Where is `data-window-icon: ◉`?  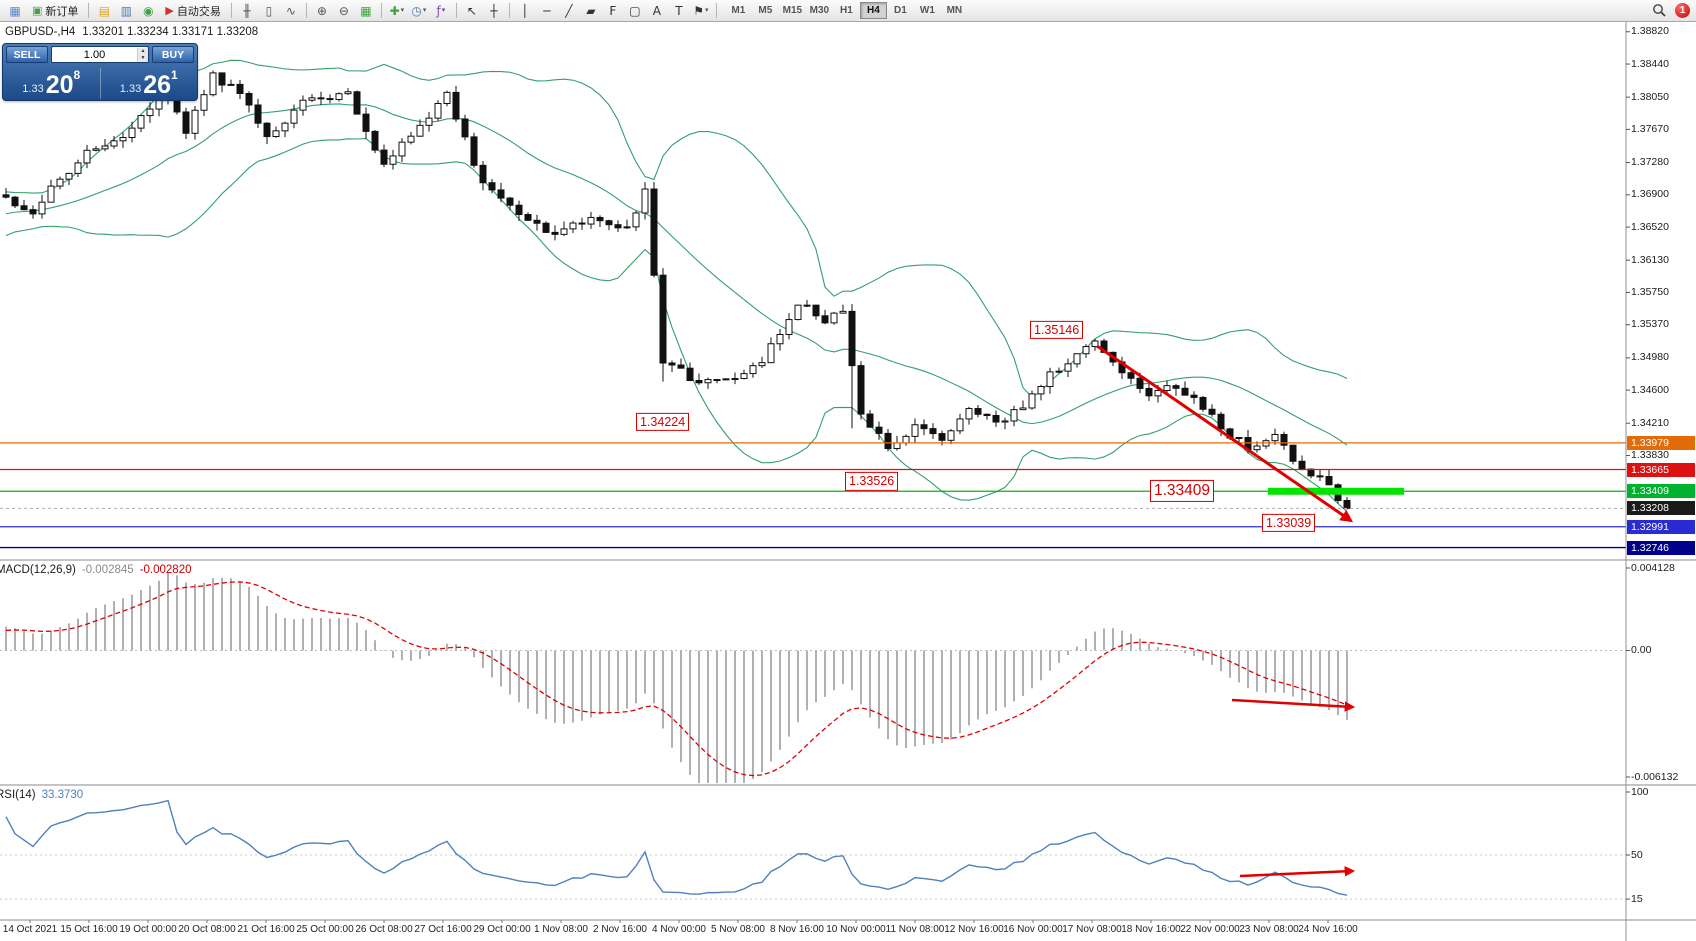
data-window-icon: ◉ is located at coordinates (148, 10).